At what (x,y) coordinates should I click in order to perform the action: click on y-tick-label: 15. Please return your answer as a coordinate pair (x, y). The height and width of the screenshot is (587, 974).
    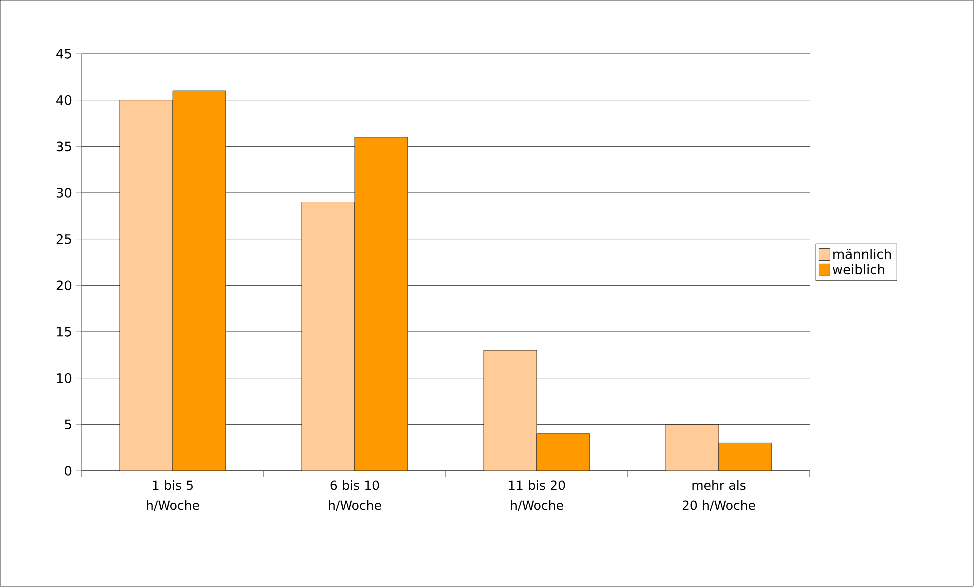
    Looking at the image, I should click on (64, 332).